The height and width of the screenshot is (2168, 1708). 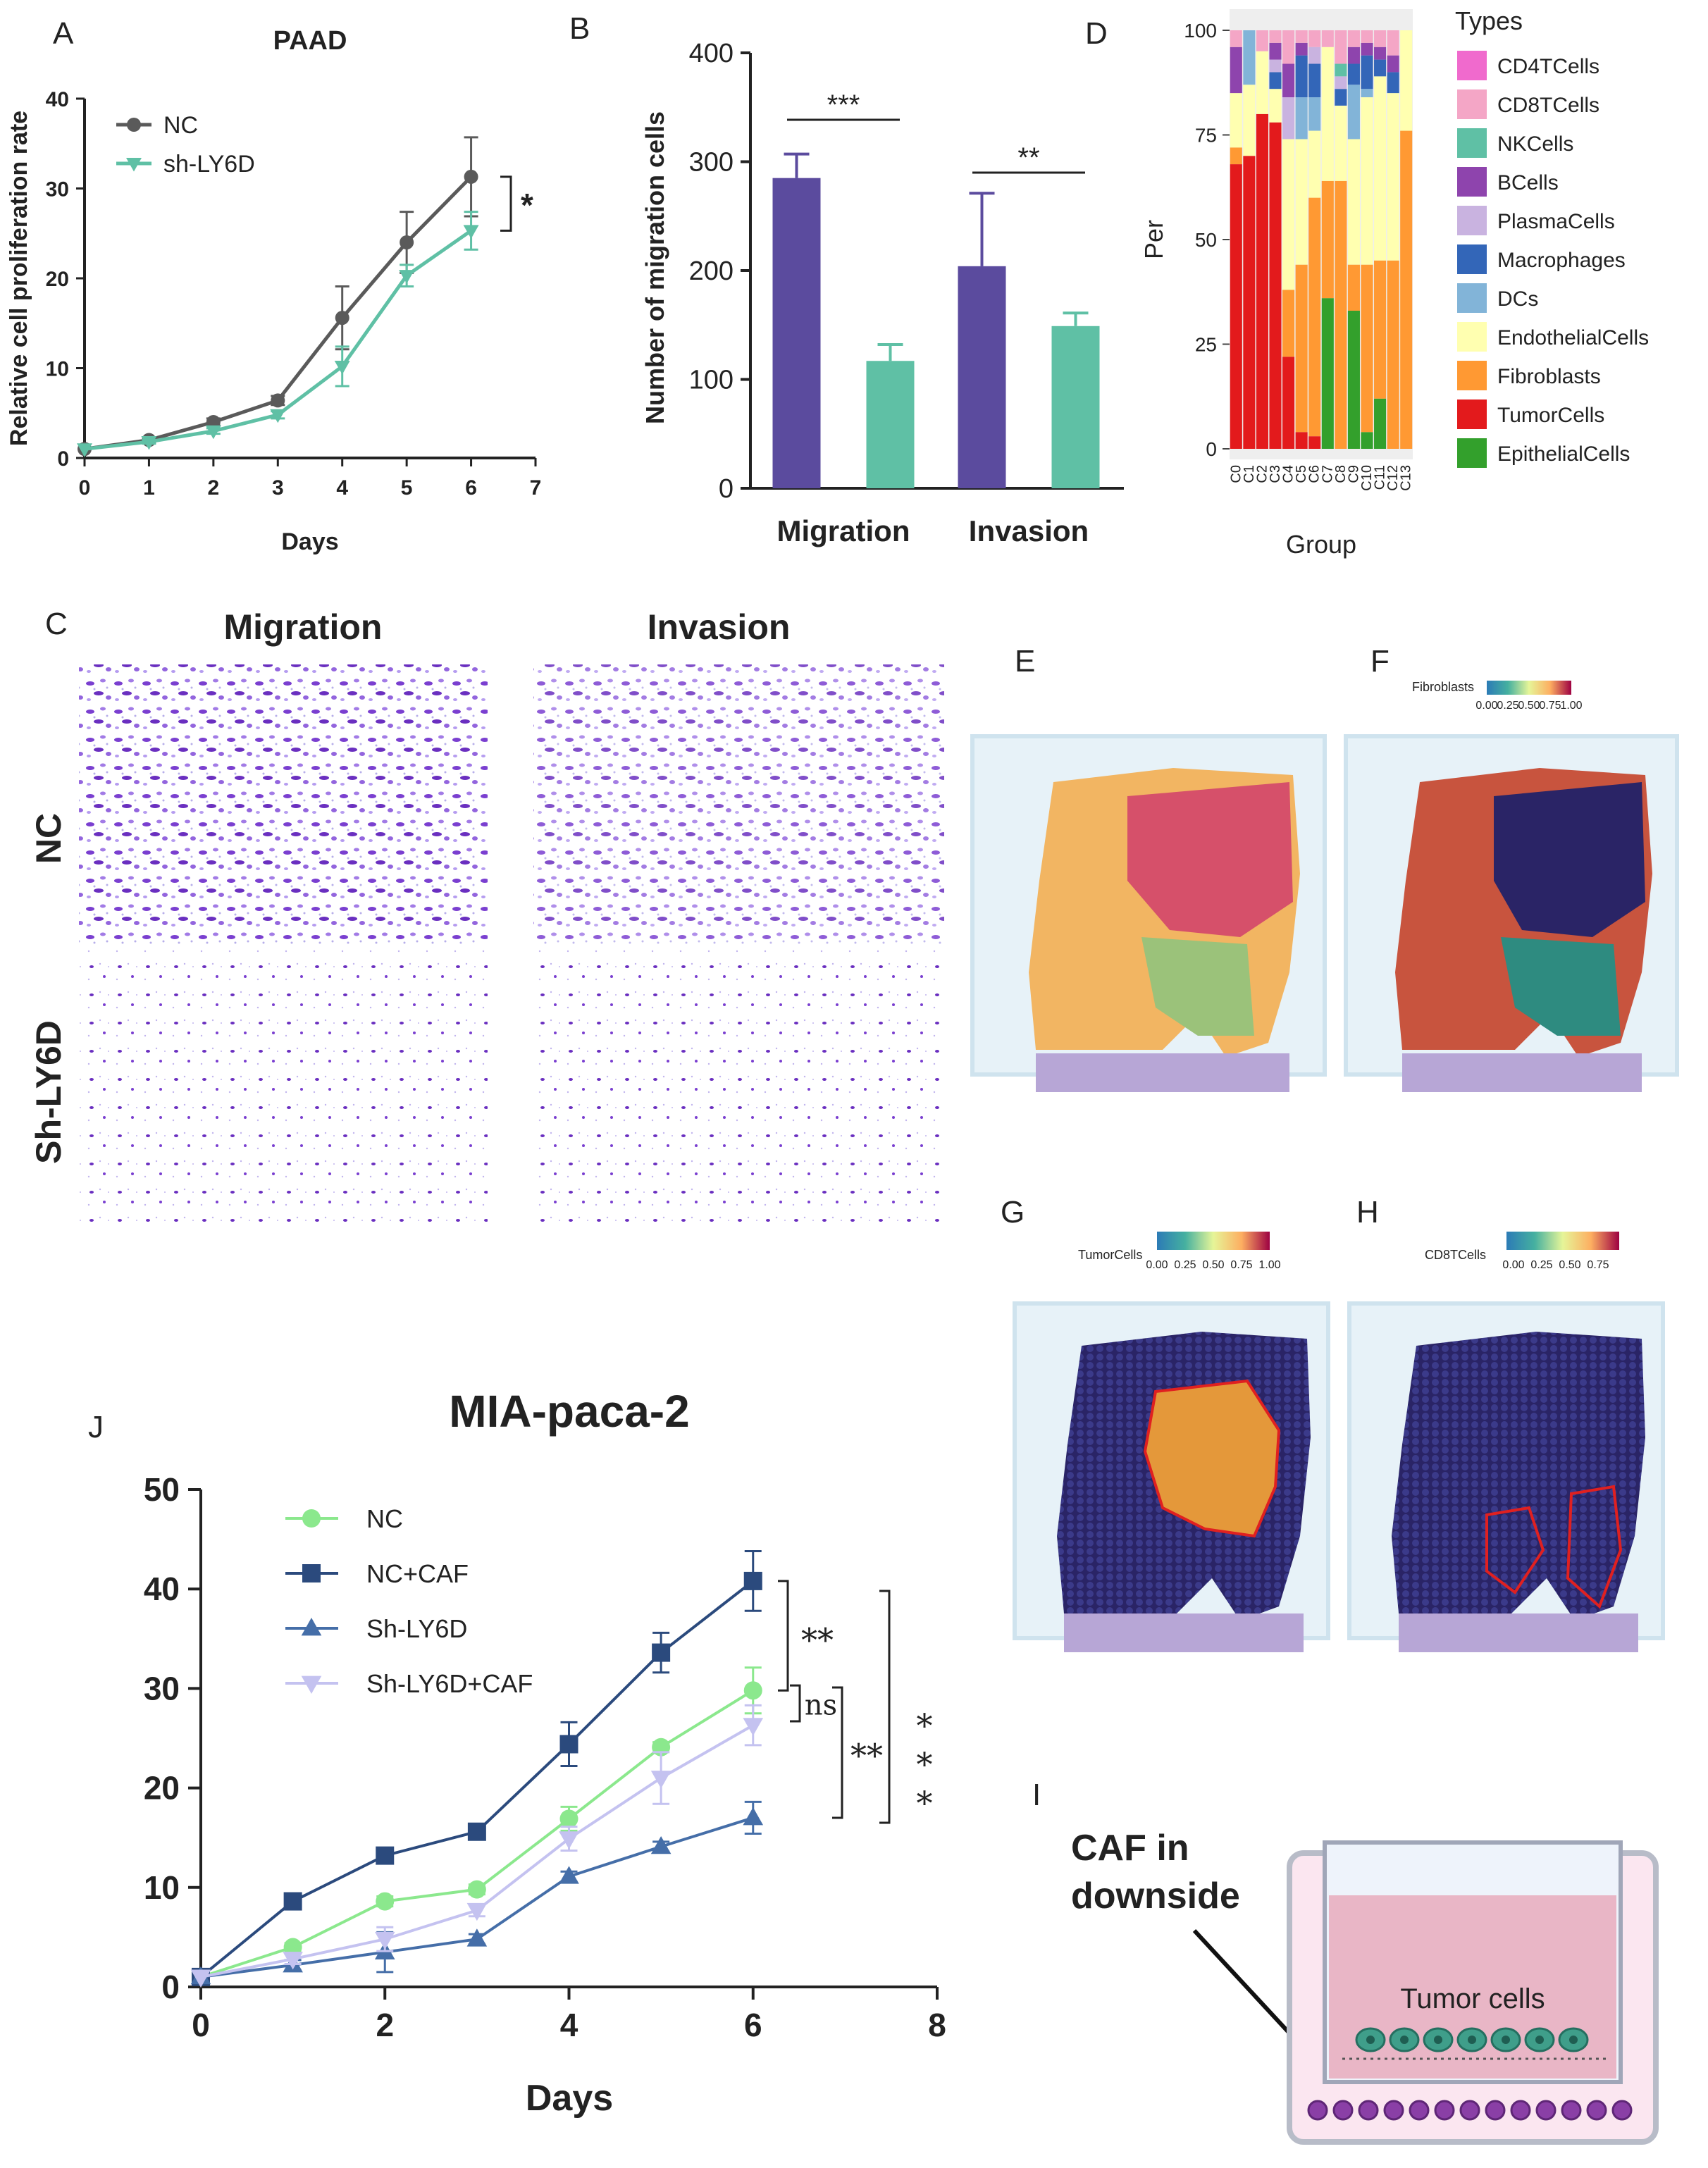 What do you see at coordinates (527, 205) in the screenshot?
I see `significance-label-a: *` at bounding box center [527, 205].